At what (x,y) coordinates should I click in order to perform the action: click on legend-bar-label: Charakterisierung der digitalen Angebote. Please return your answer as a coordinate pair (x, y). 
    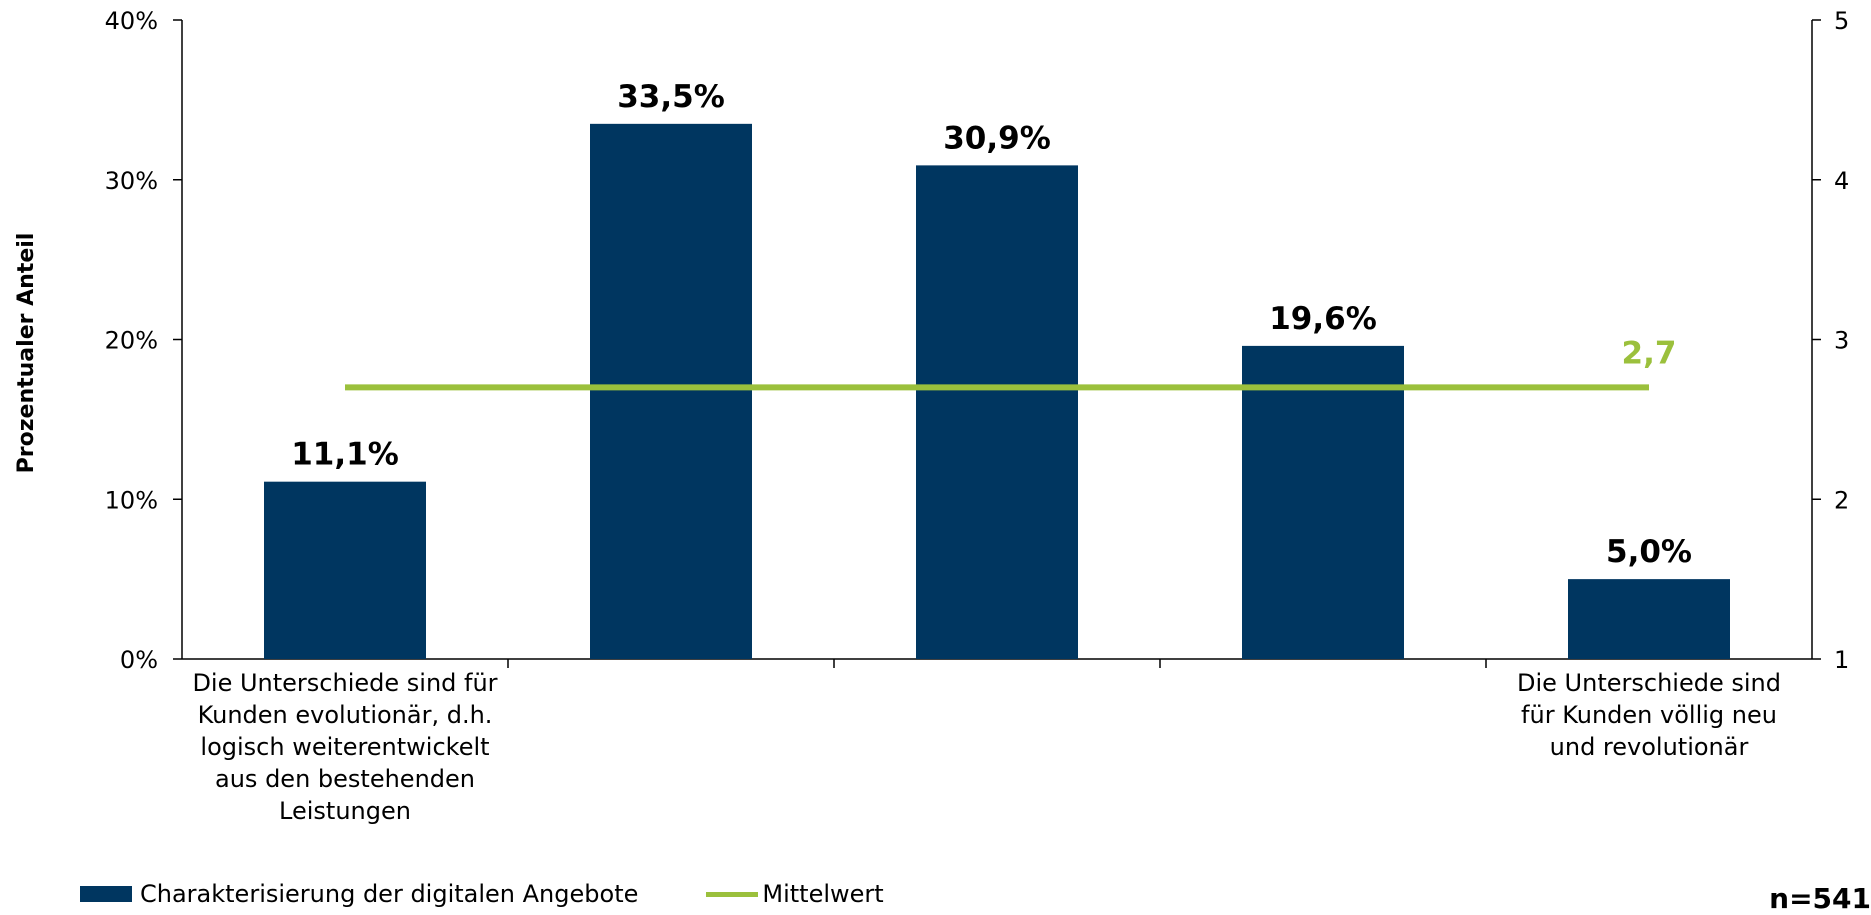
    Looking at the image, I should click on (389, 894).